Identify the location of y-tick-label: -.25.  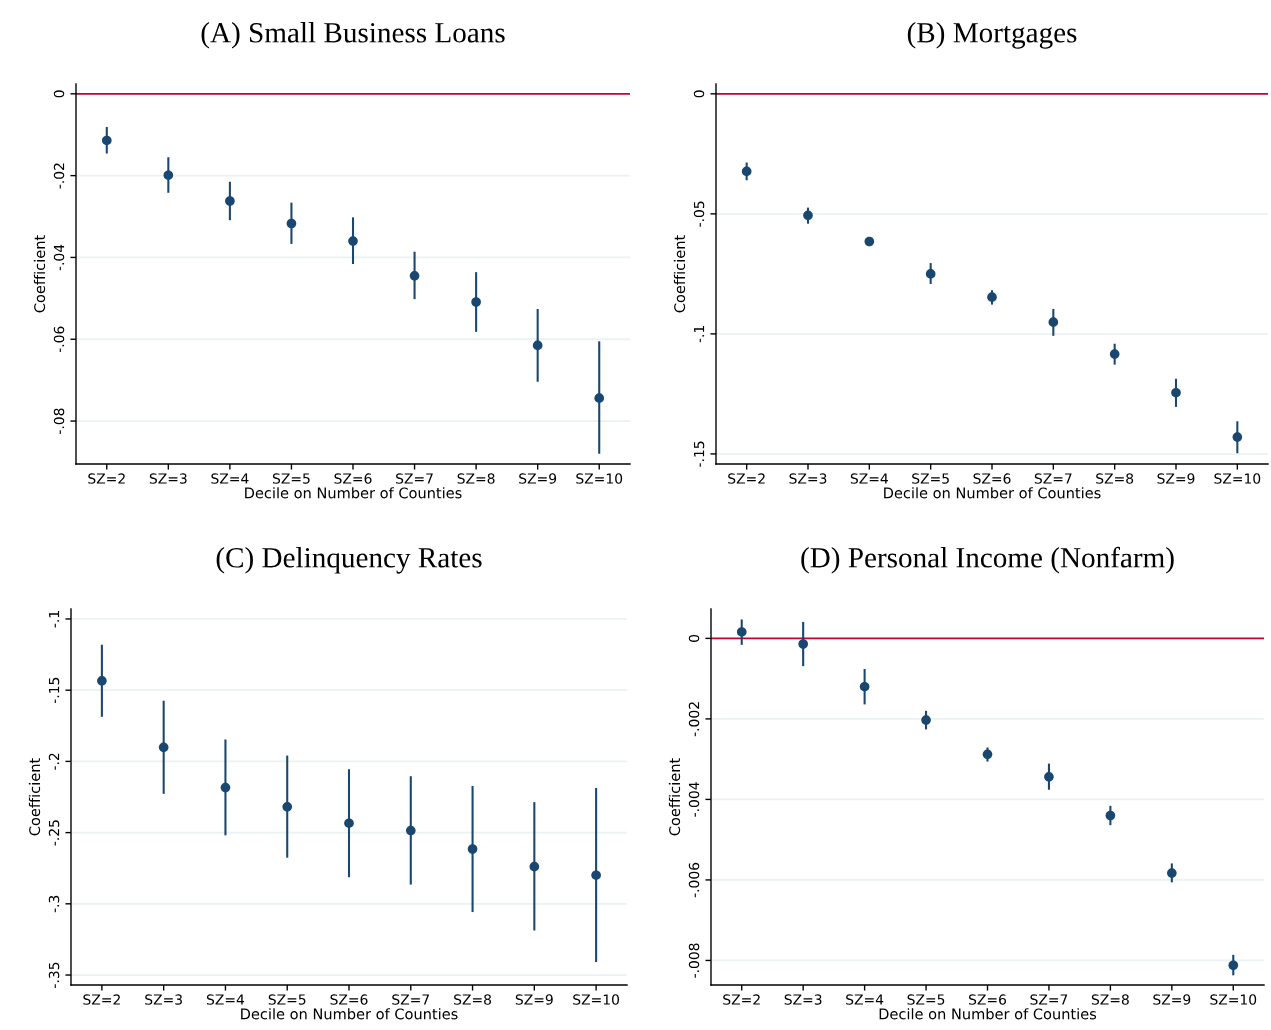
(54, 833).